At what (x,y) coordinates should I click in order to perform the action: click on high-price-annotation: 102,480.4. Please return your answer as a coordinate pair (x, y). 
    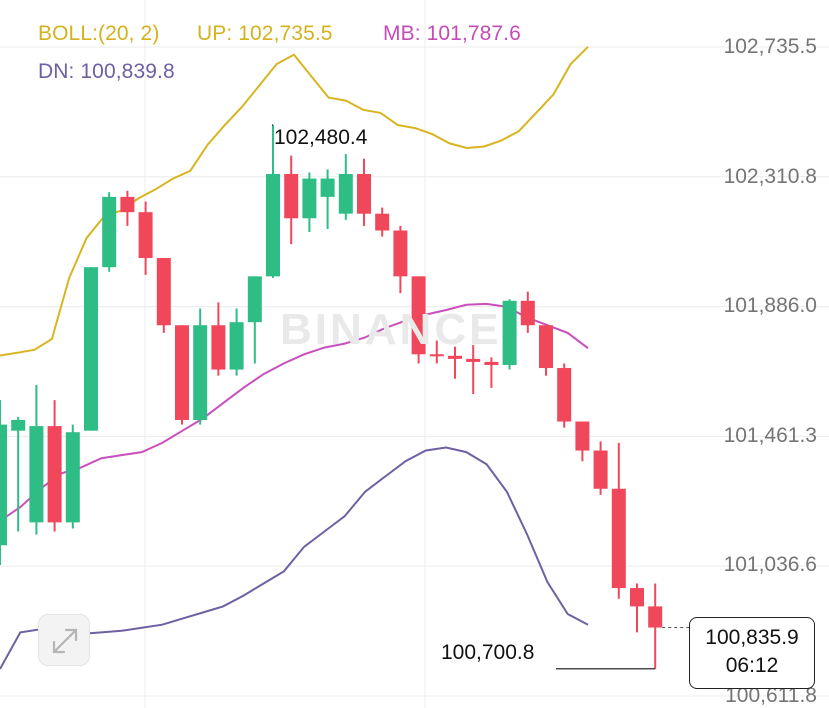
    Looking at the image, I should click on (321, 137).